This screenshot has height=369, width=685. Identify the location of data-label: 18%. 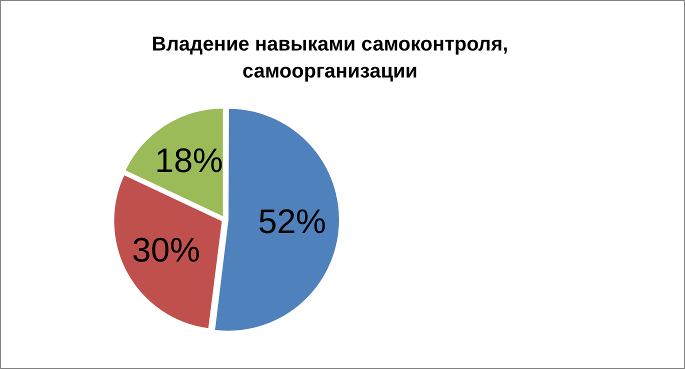
(188, 161).